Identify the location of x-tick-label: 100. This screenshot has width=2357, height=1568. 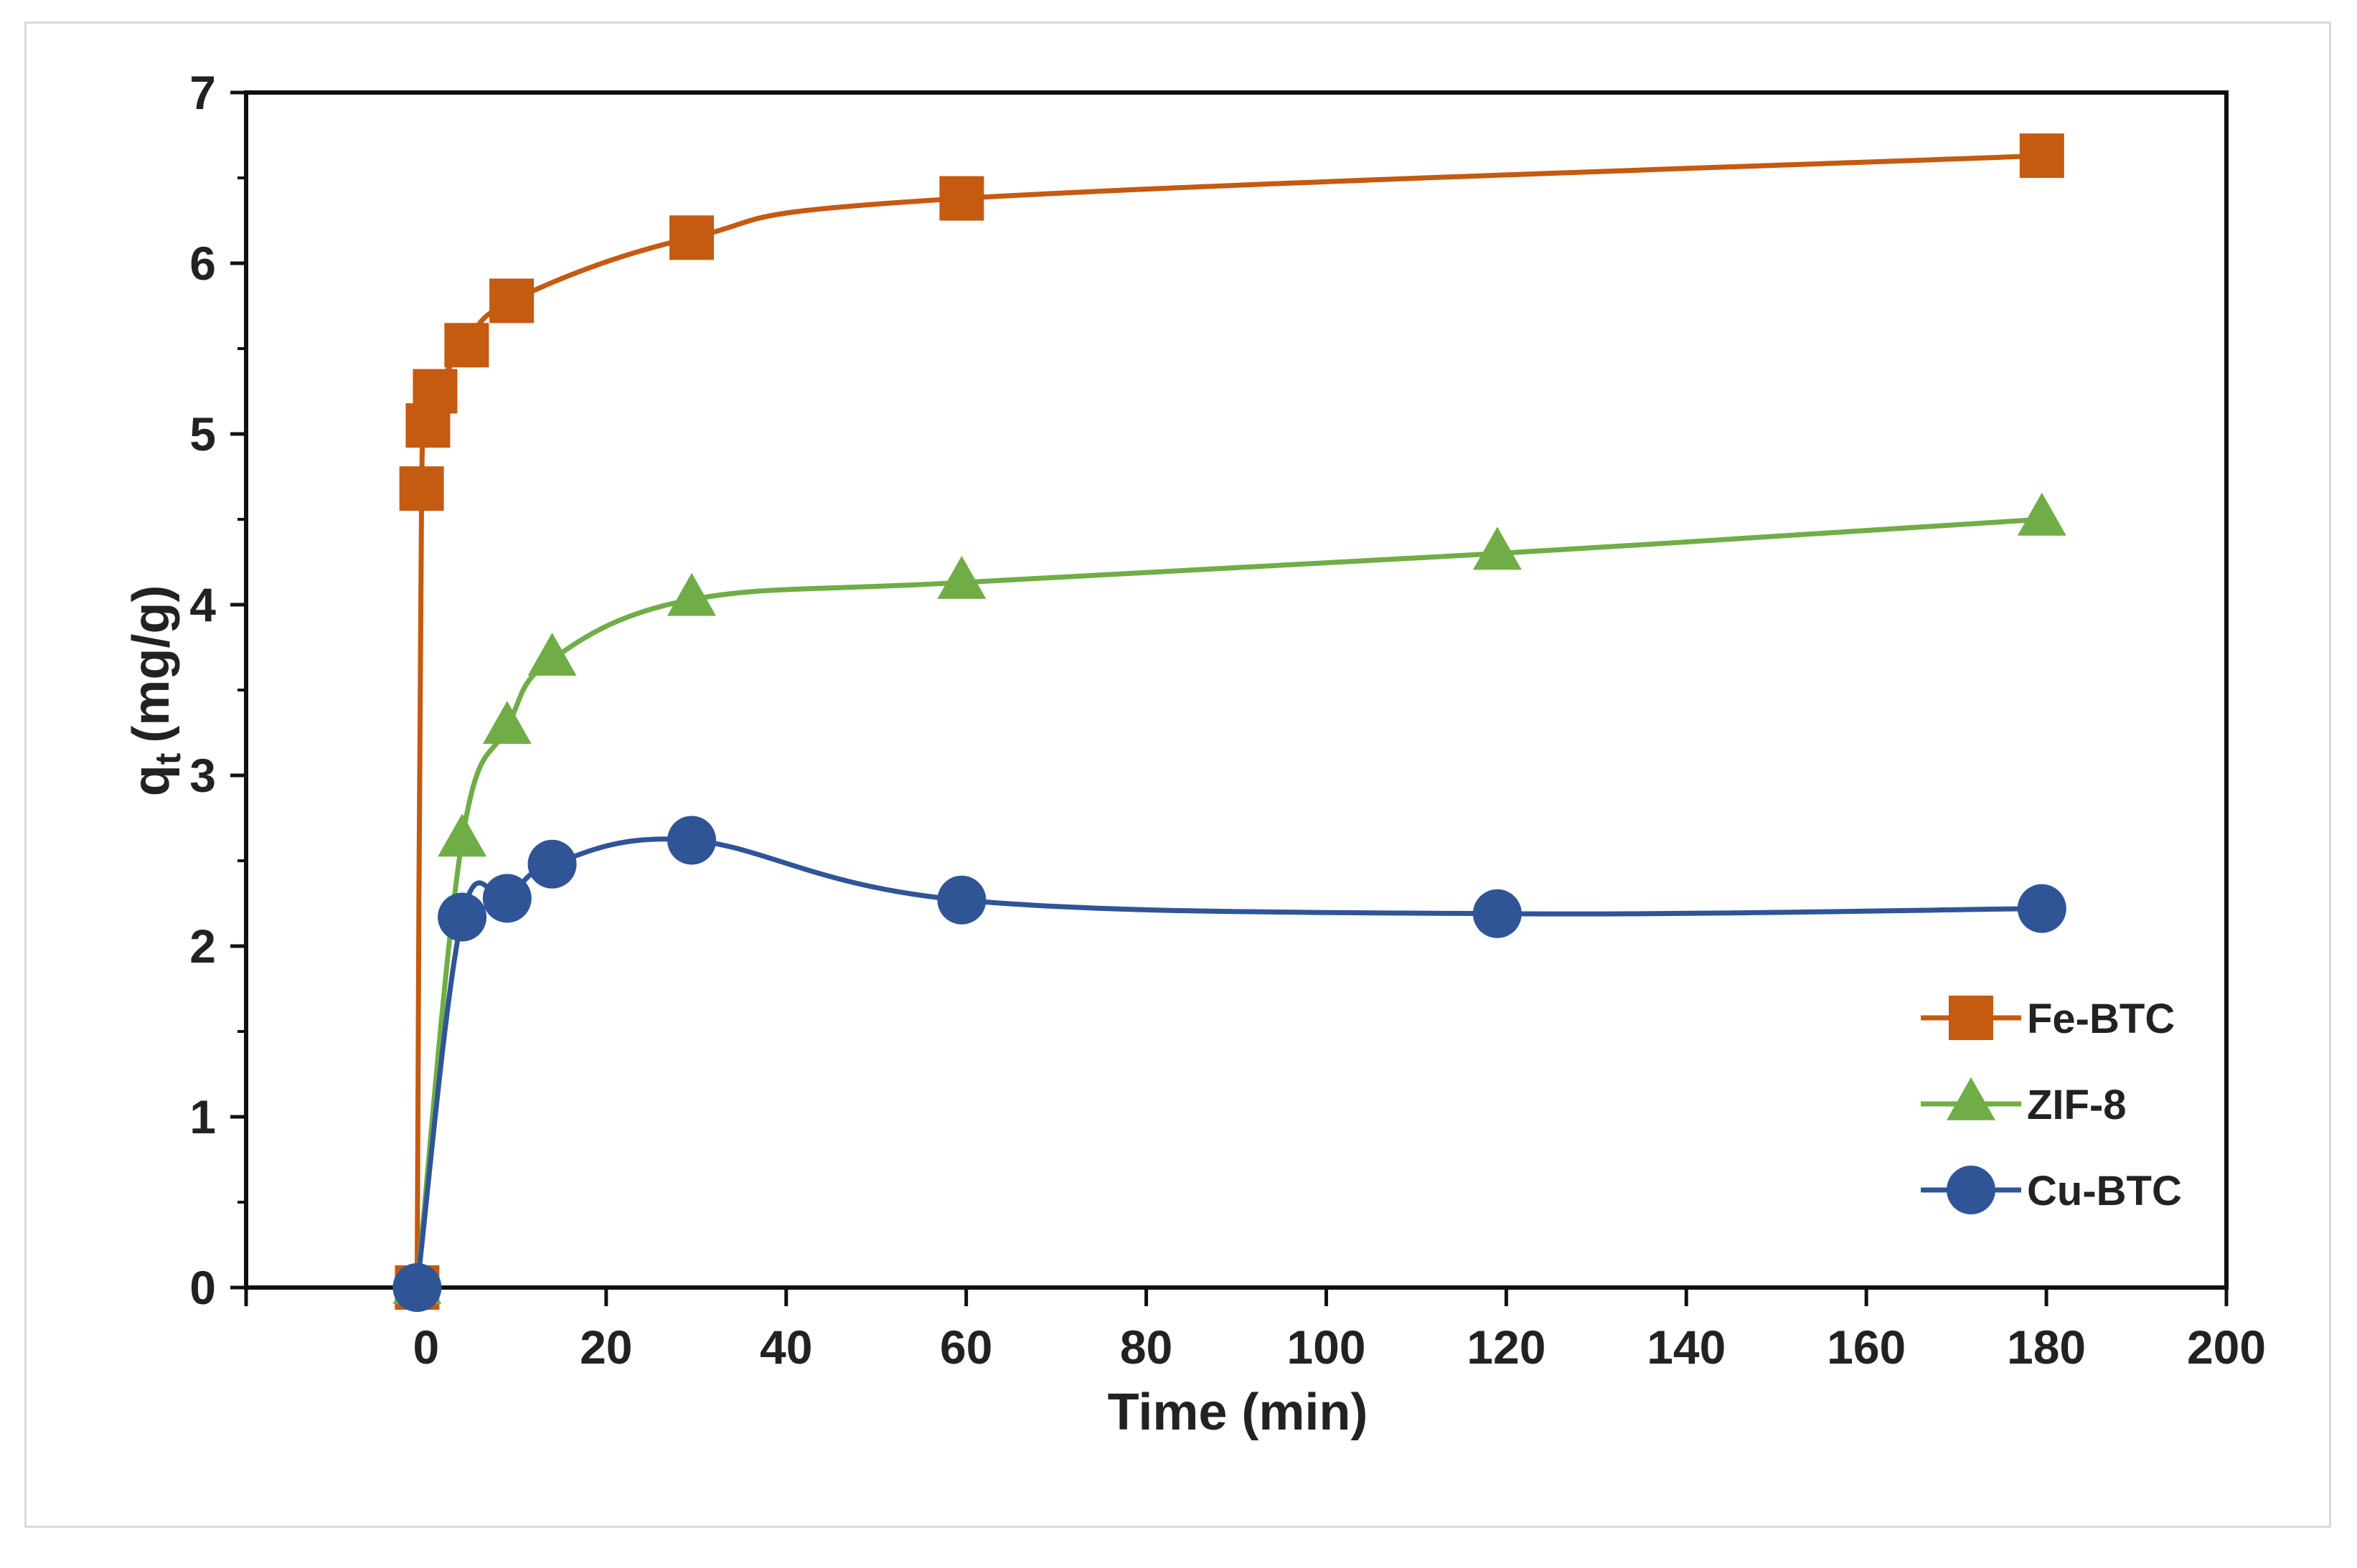
(1325, 1348).